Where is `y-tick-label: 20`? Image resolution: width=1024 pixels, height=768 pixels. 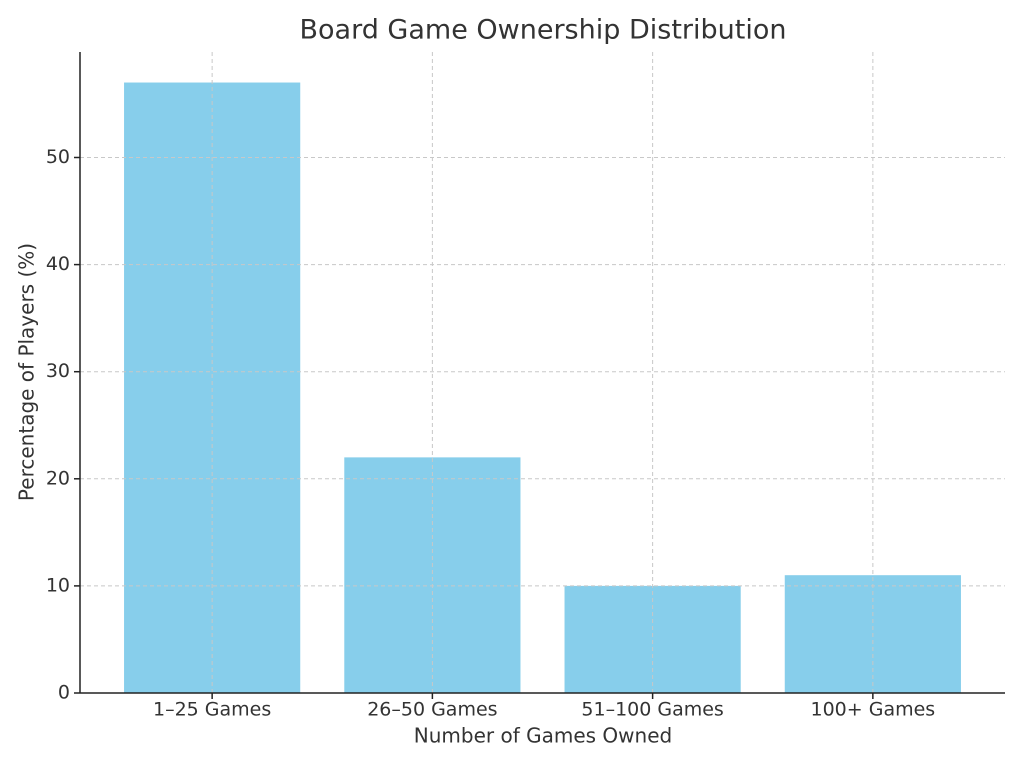
y-tick-label: 20 is located at coordinates (58, 478).